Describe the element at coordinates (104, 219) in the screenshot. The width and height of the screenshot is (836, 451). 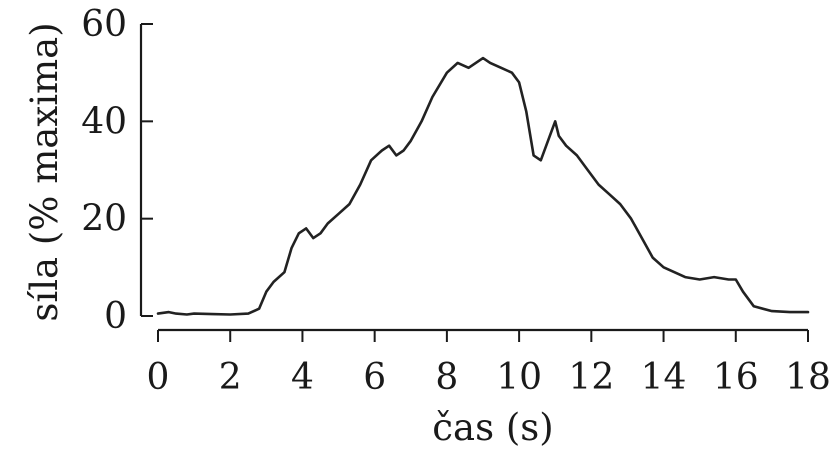
I see `y-tick-label: 20` at that location.